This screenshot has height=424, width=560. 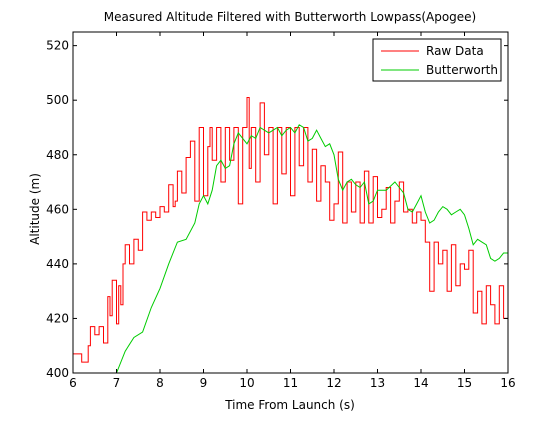 What do you see at coordinates (57, 264) in the screenshot?
I see `y-tick-label: 440` at bounding box center [57, 264].